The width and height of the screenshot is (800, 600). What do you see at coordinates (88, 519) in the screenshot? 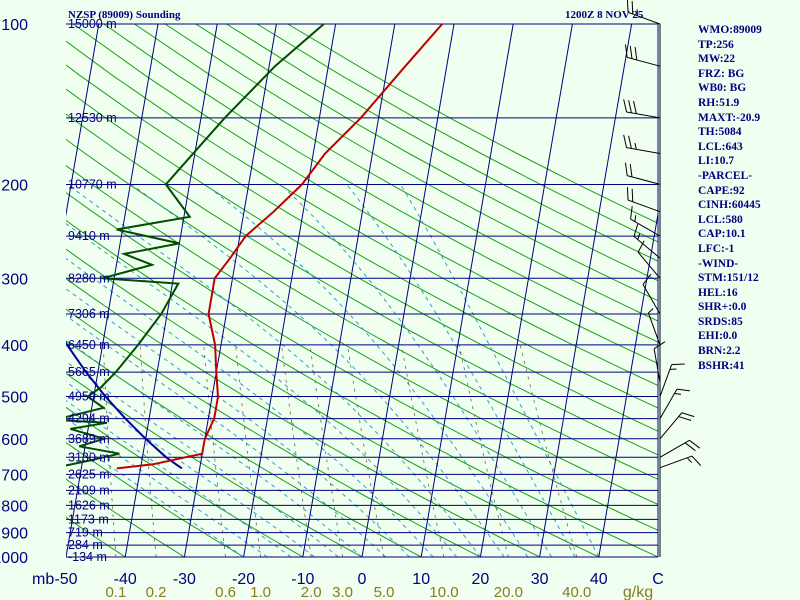
I see `height-label: 1173 m` at bounding box center [88, 519].